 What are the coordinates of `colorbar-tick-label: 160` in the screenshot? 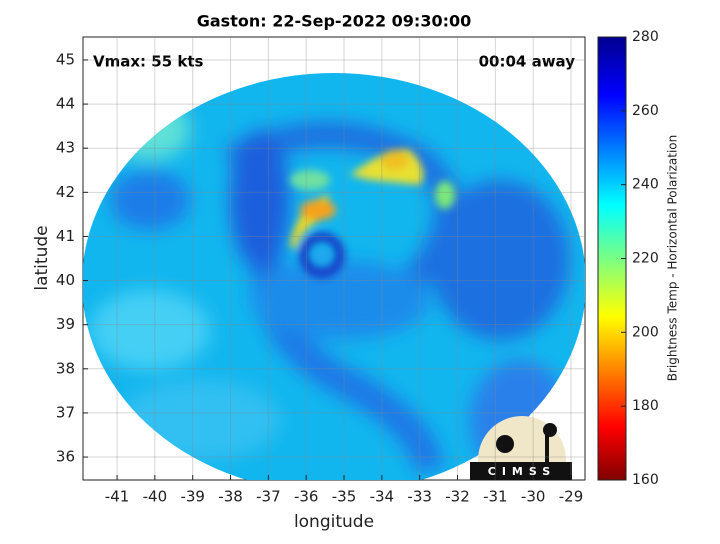 It's located at (645, 480).